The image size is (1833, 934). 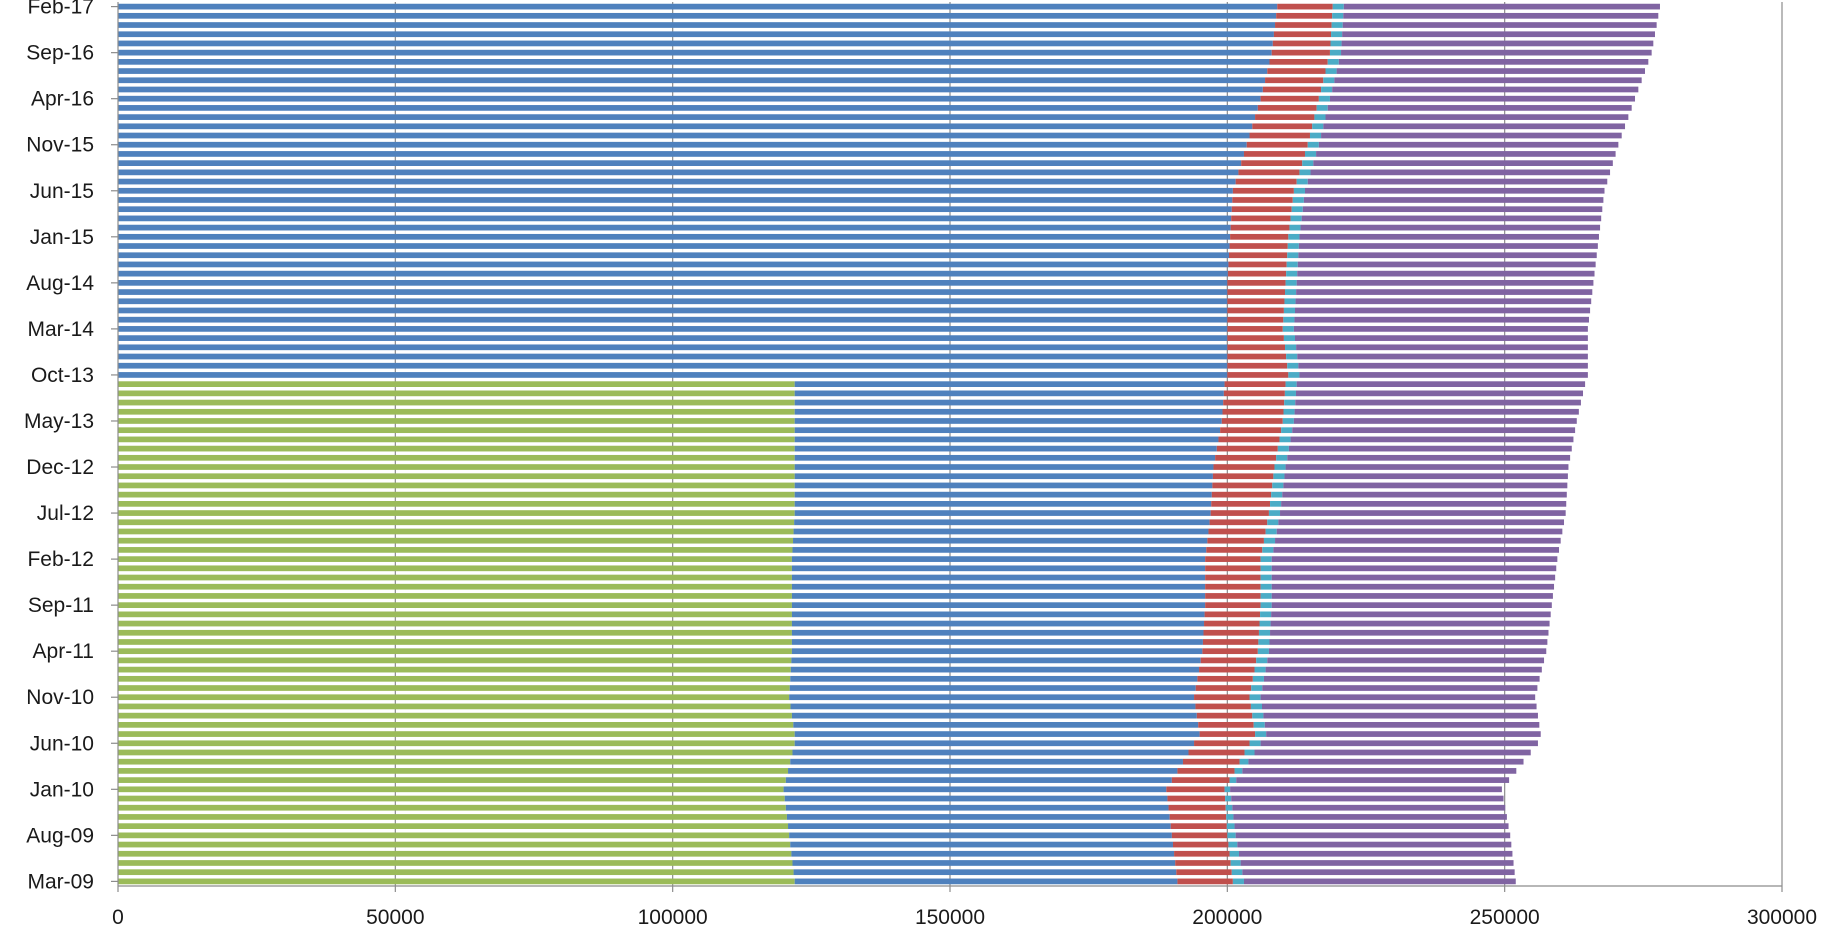 I want to click on x-tick-label: 150000, so click(x=950, y=917).